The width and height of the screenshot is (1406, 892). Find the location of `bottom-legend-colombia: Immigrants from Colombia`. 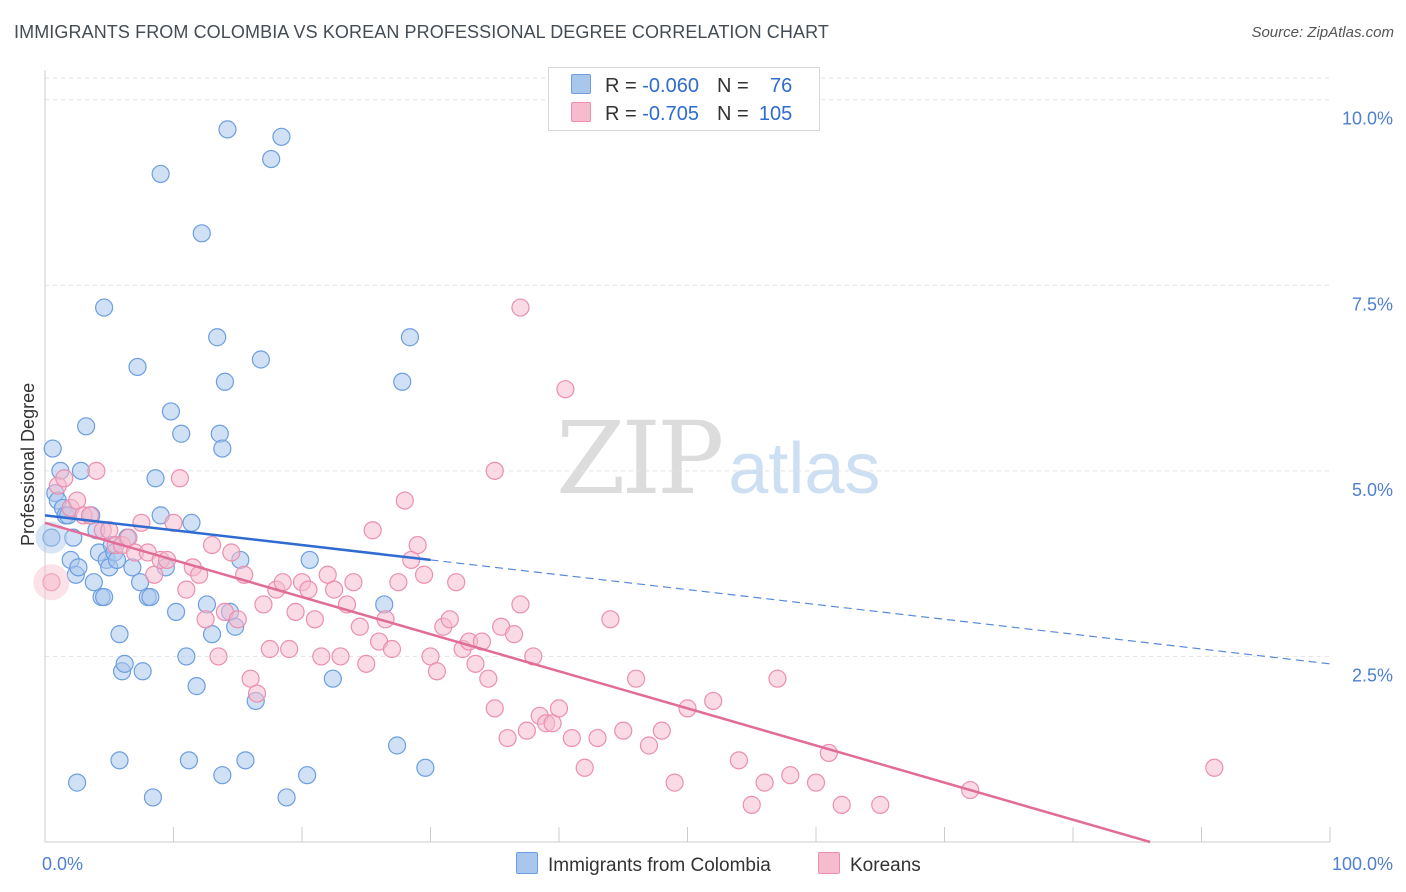

bottom-legend-colombia: Immigrants from Colombia is located at coordinates (643, 864).